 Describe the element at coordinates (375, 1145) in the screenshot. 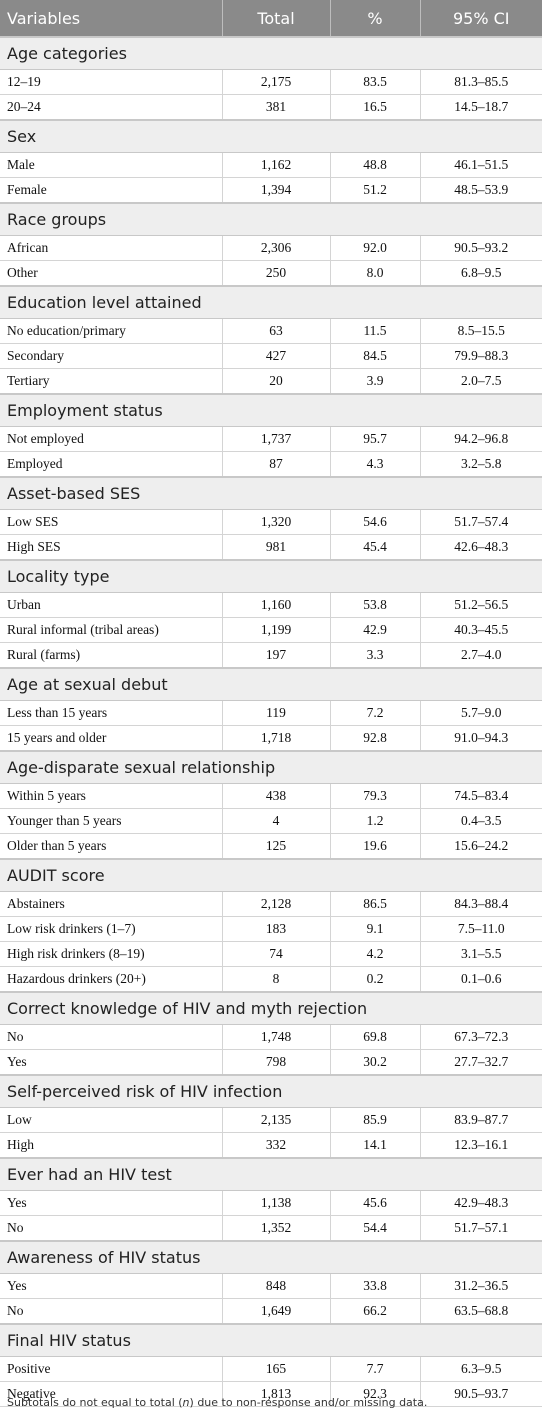

I see `cell-percent: 14.1` at that location.